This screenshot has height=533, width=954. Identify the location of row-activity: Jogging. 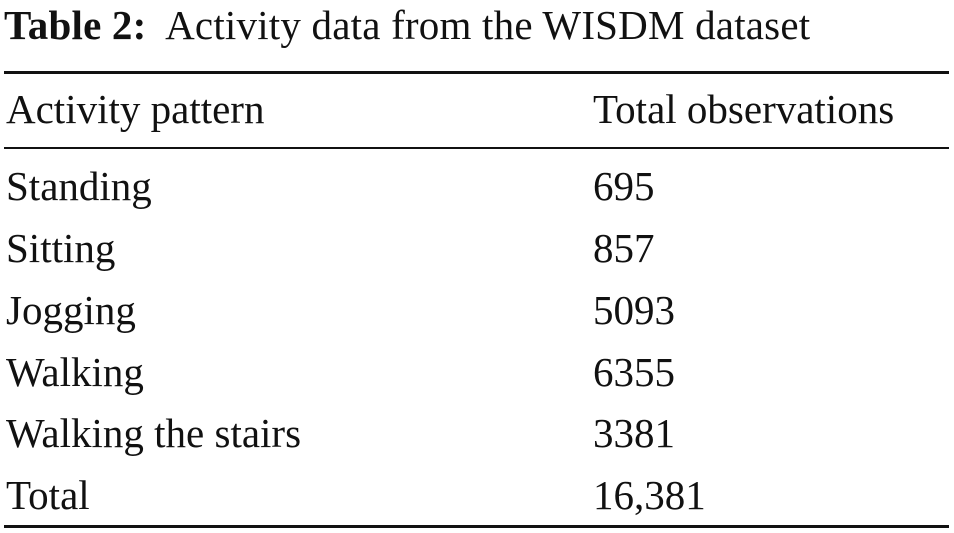
(71, 310).